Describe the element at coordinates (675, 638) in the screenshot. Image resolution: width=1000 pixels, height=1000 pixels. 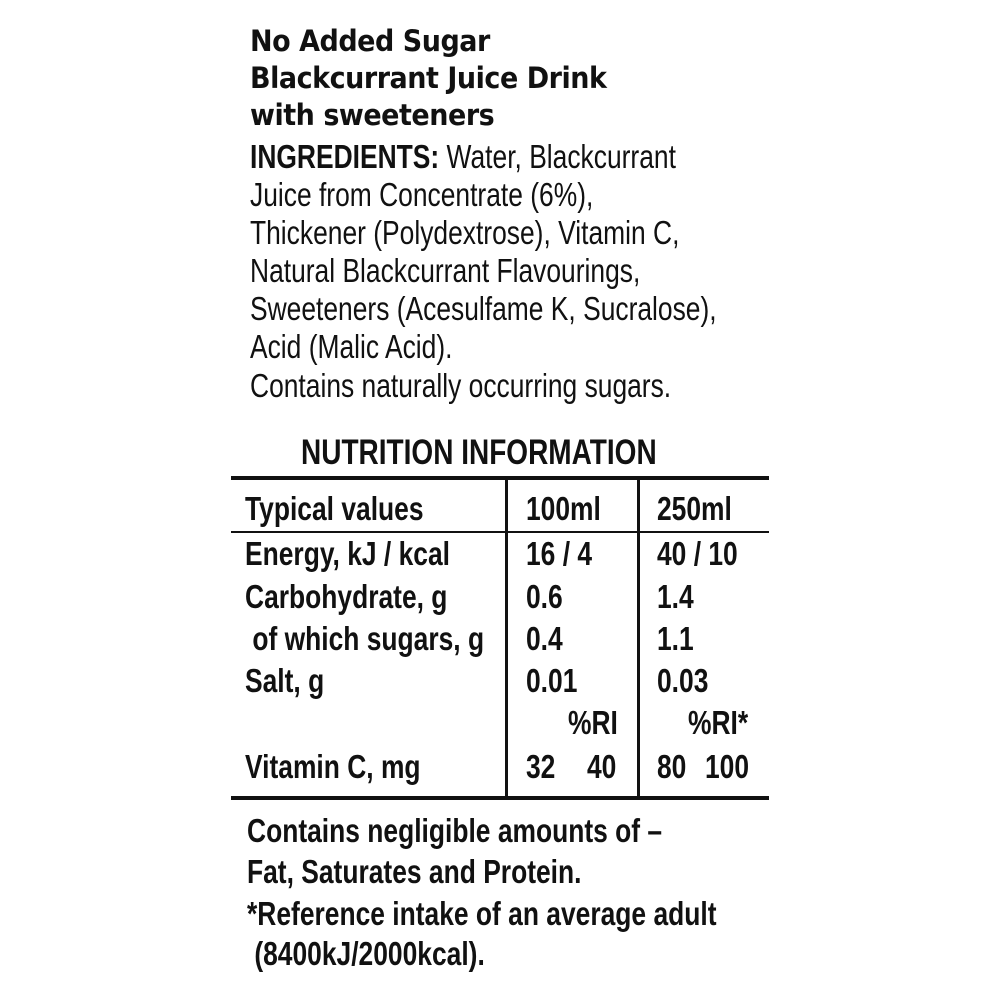
I see `row-value-250ml: 1.1` at that location.